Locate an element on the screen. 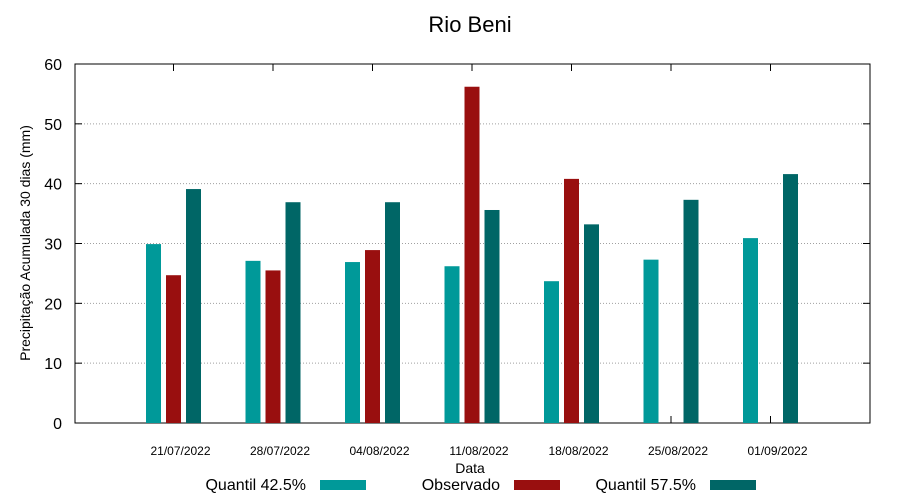  legend-label: Observado is located at coordinates (461, 485).